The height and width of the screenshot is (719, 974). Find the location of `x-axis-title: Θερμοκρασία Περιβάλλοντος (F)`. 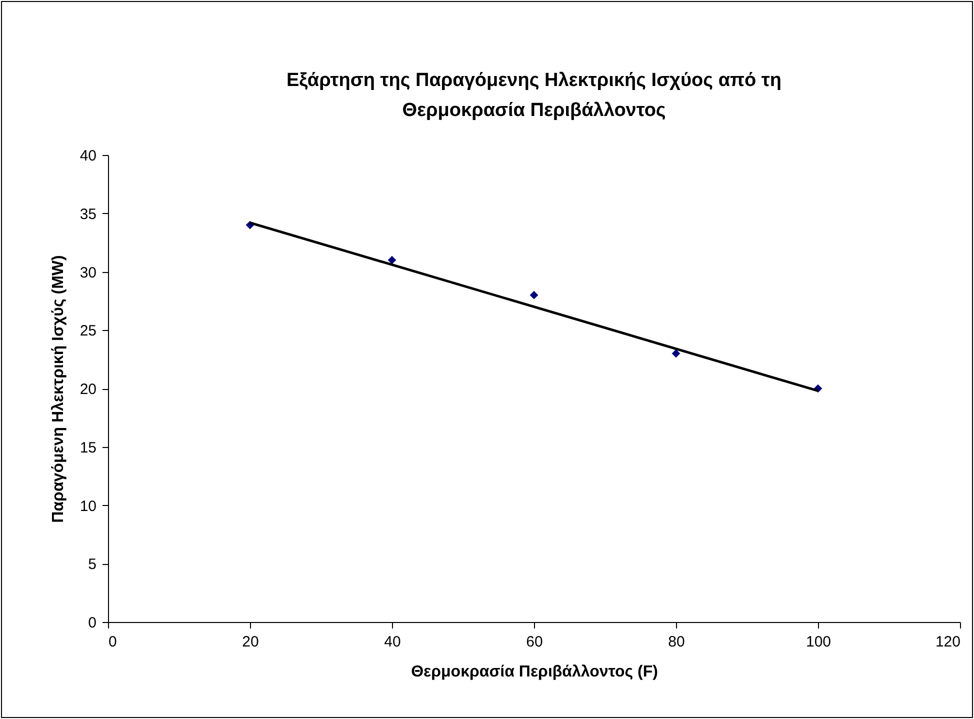

x-axis-title: Θερμοκρασία Περιβάλλοντος (F) is located at coordinates (534, 672).